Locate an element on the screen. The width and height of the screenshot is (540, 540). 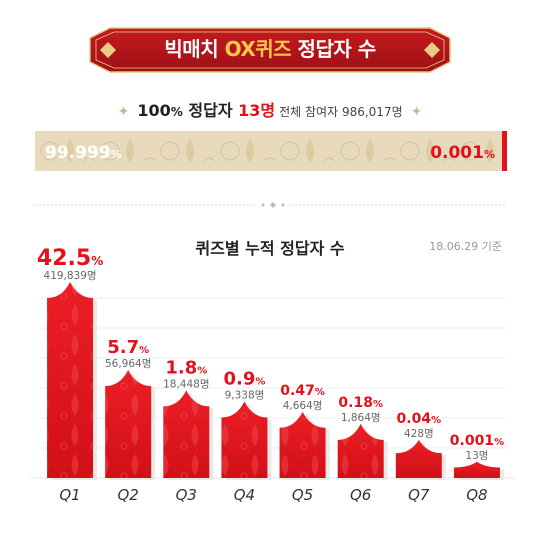
percent-label: 1.8% is located at coordinates (186, 367).